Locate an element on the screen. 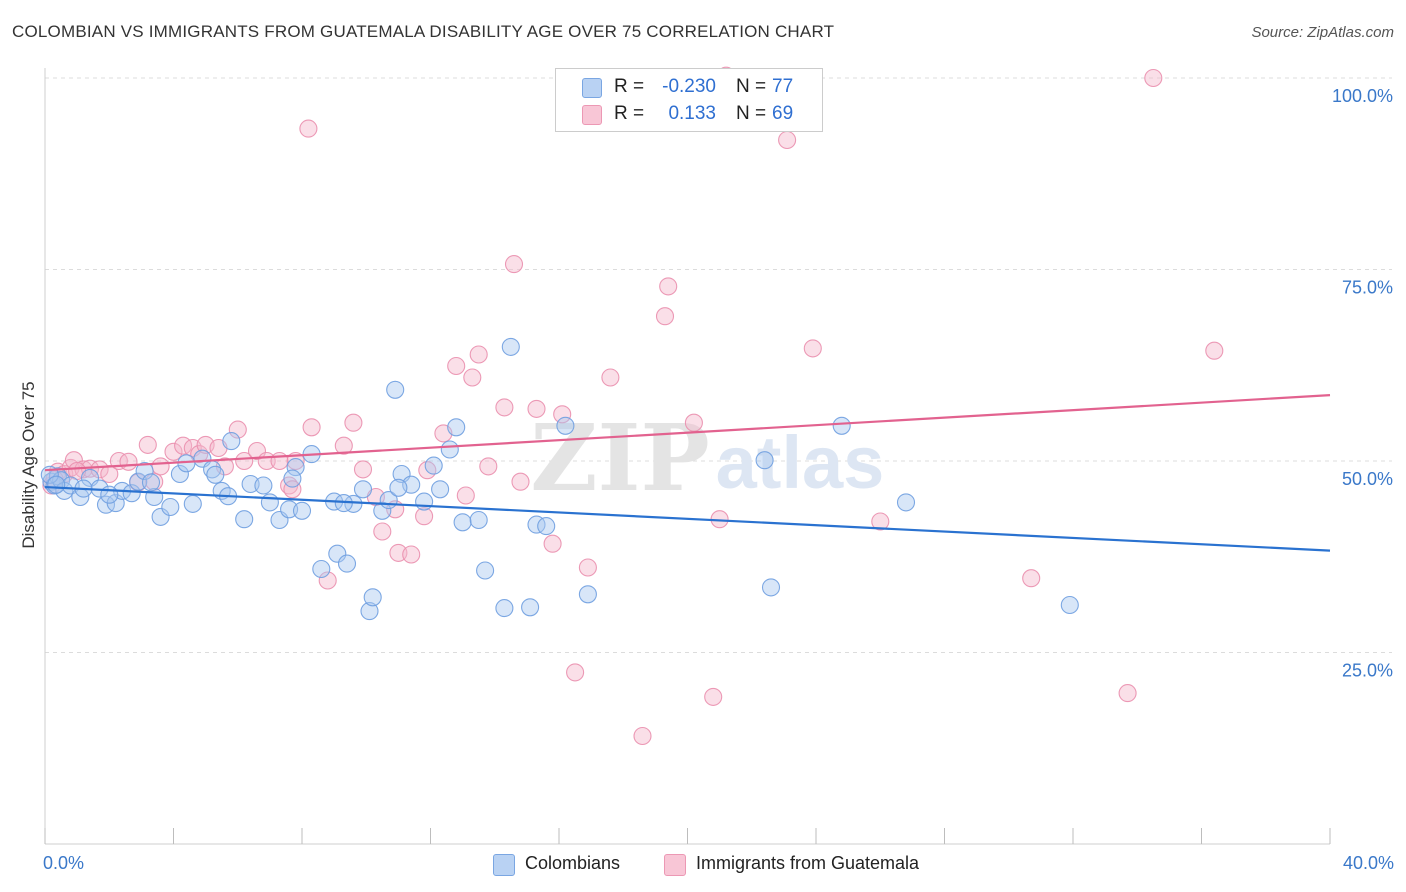  x-tick-label: 0.0% is located at coordinates (63, 863).